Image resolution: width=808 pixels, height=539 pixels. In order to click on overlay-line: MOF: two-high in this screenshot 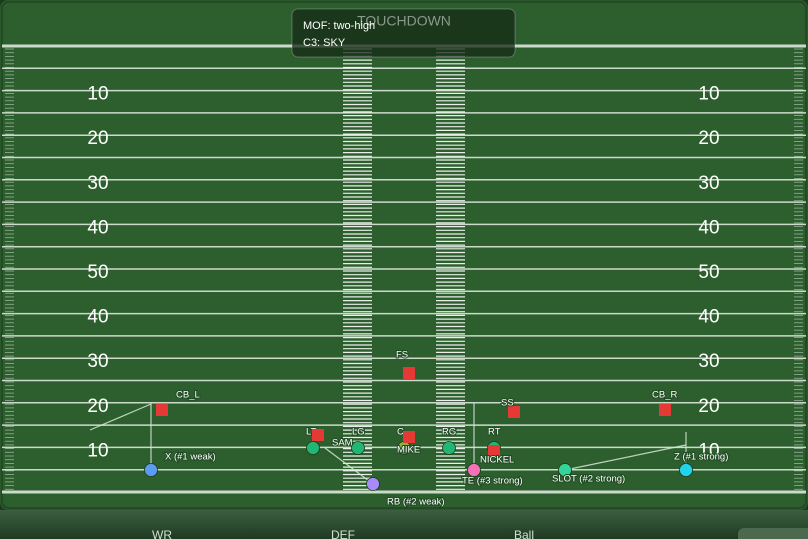, I will do `click(339, 26)`.